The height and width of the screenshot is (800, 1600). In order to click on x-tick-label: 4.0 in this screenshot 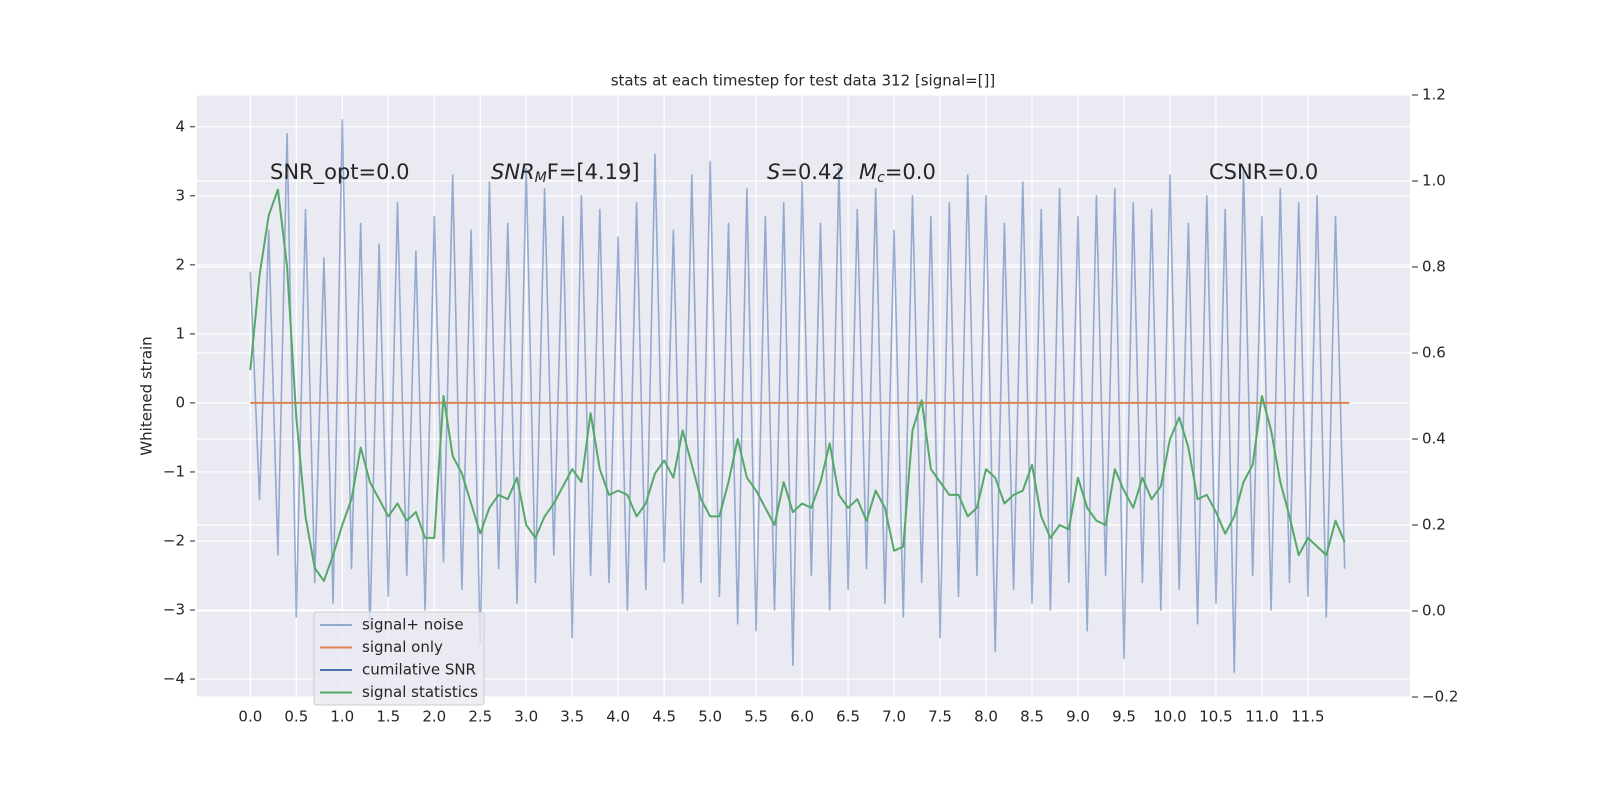, I will do `click(618, 717)`.